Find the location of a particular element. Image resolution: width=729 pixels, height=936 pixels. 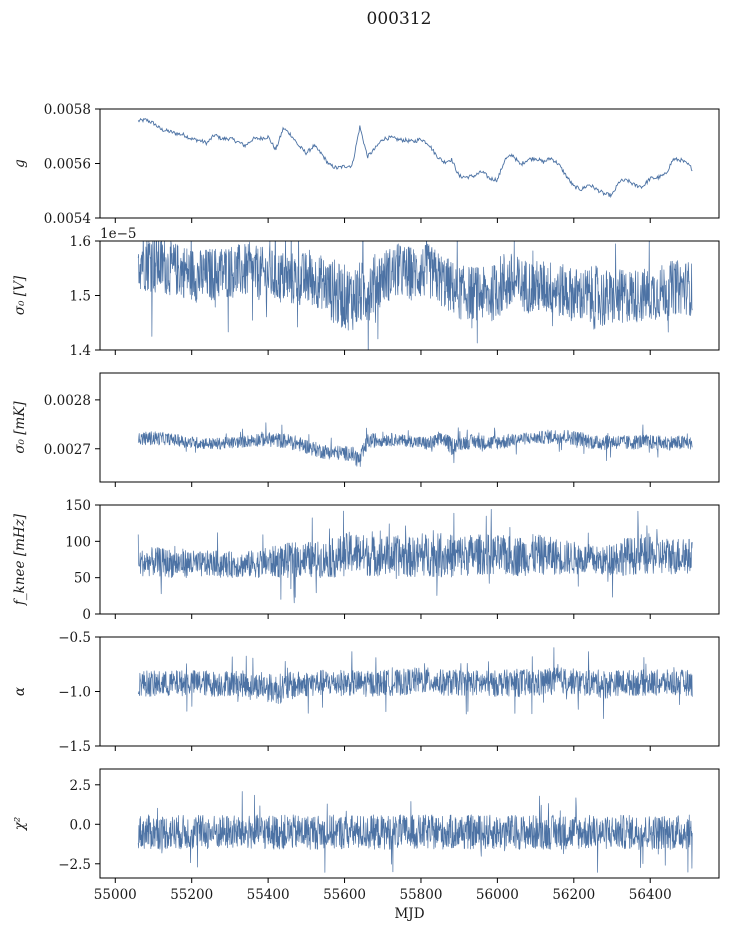

plot-area-sigma0_v is located at coordinates (415, 295).